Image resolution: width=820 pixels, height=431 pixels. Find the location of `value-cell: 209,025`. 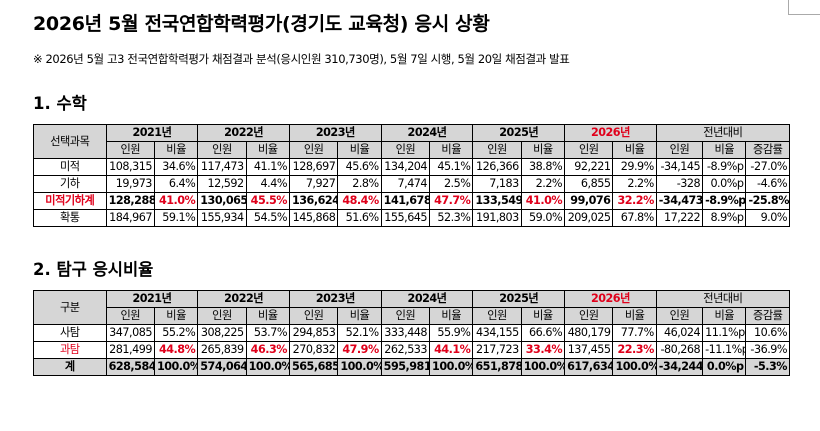

value-cell: 209,025 is located at coordinates (589, 218).